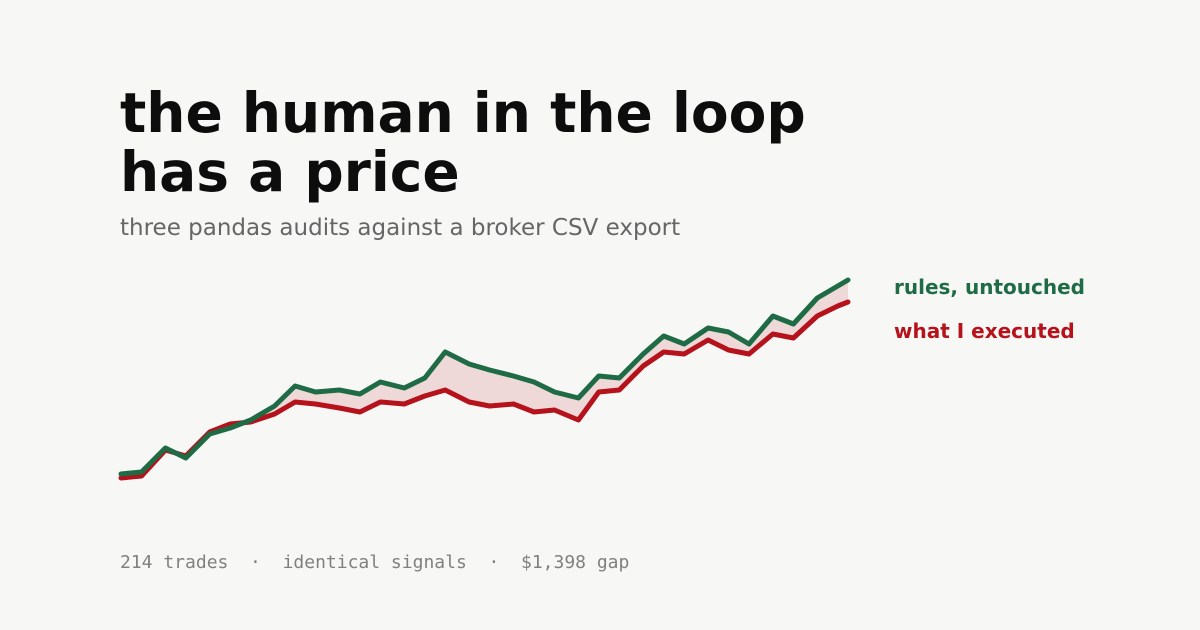 This screenshot has height=630, width=1200. What do you see at coordinates (575, 562) in the screenshot?
I see `footer-gap: $1,398 gap` at bounding box center [575, 562].